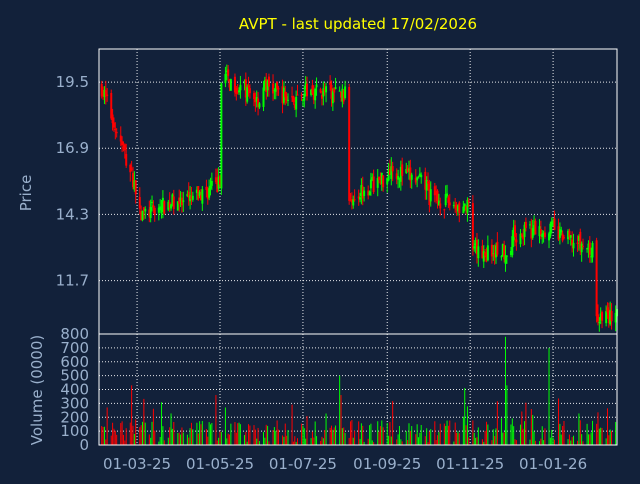 The width and height of the screenshot is (640, 484). I want to click on x-tick-label: 01-01-26, so click(553, 464).